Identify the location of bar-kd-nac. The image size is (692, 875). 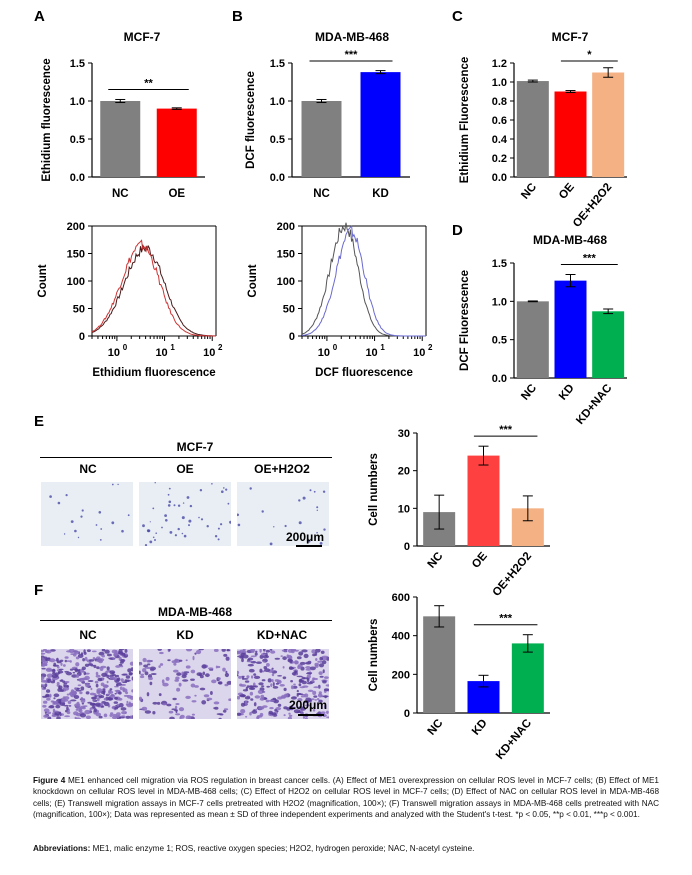
(608, 344).